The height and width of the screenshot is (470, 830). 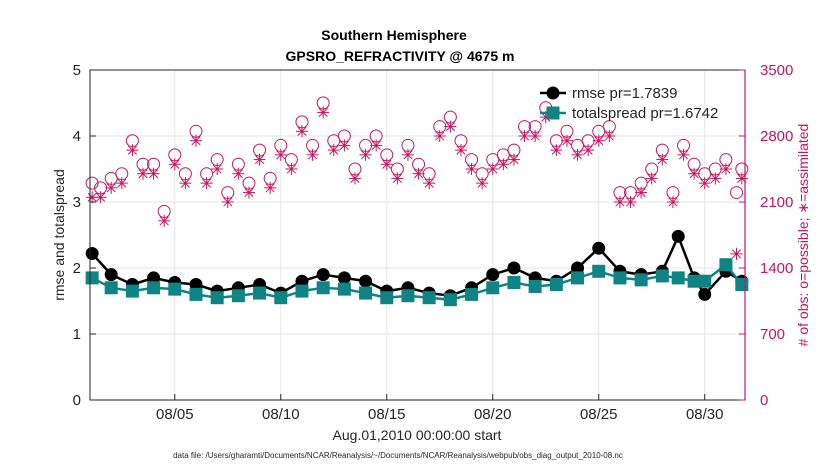 I want to click on y-tick-label: 2, so click(x=77, y=268).